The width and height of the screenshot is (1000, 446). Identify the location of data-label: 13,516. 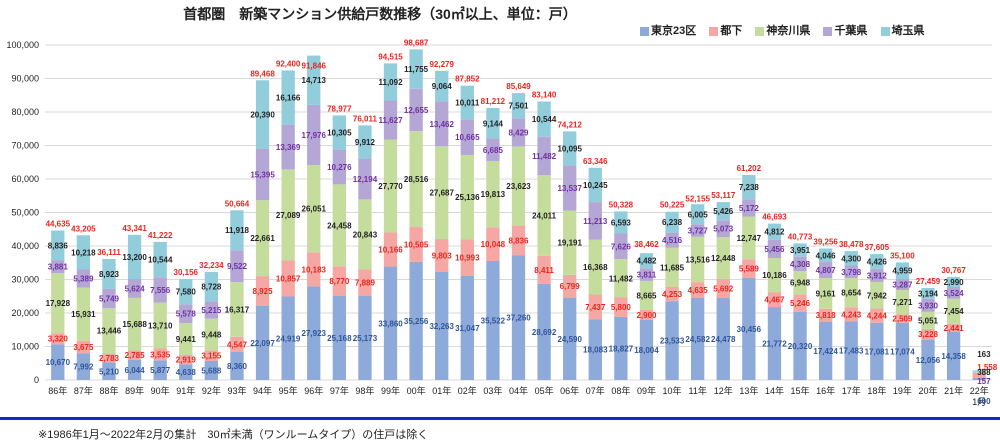
(697, 259).